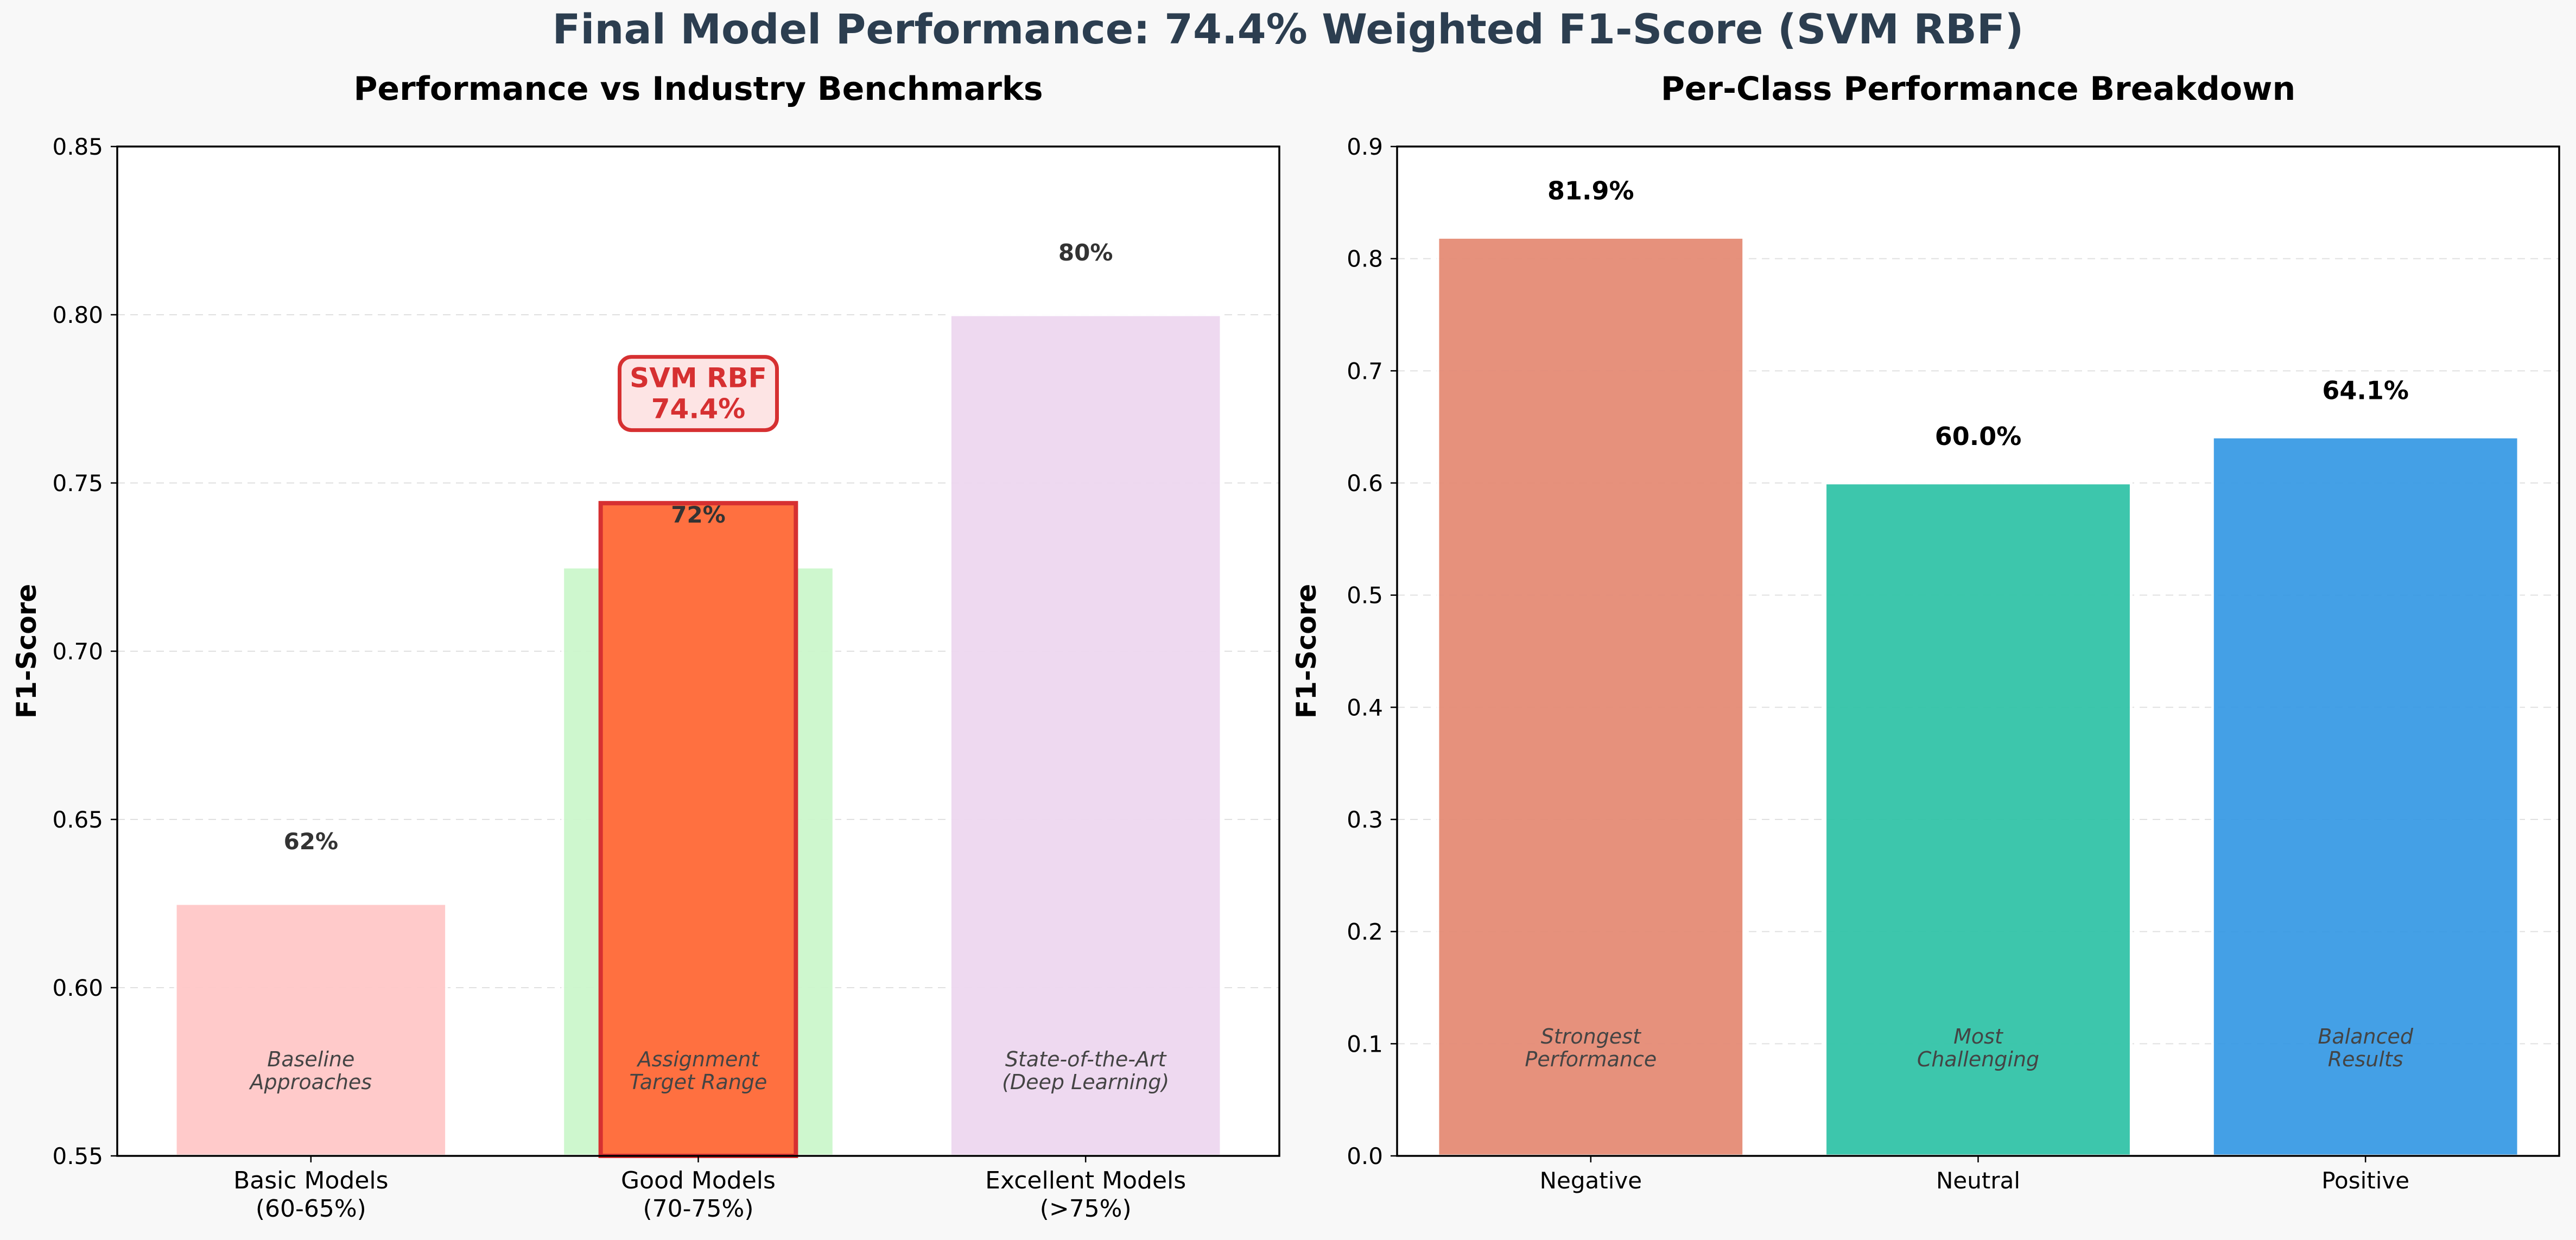 The height and width of the screenshot is (1240, 2576). What do you see at coordinates (1365, 371) in the screenshot?
I see `y-tick-label: 0.7` at bounding box center [1365, 371].